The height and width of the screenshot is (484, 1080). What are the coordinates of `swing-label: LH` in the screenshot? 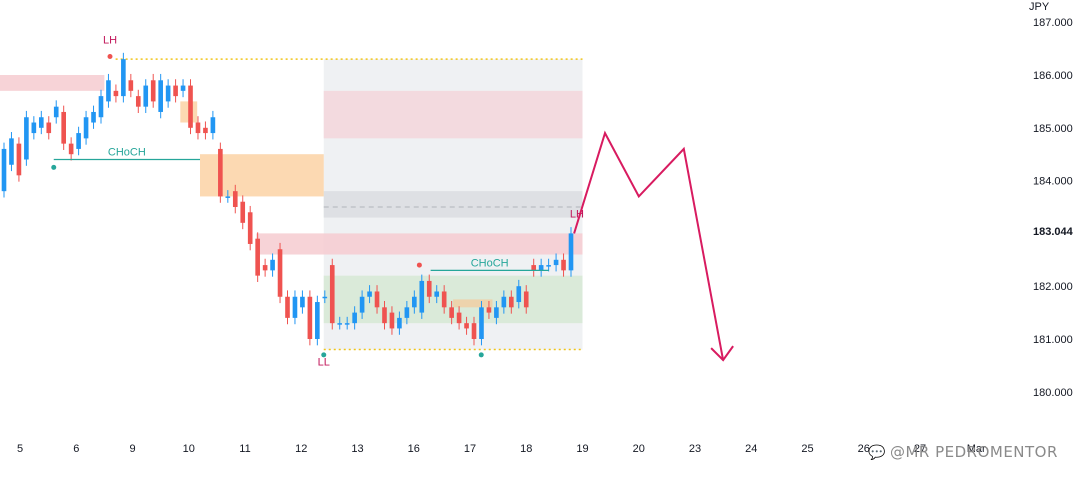 It's located at (110, 40).